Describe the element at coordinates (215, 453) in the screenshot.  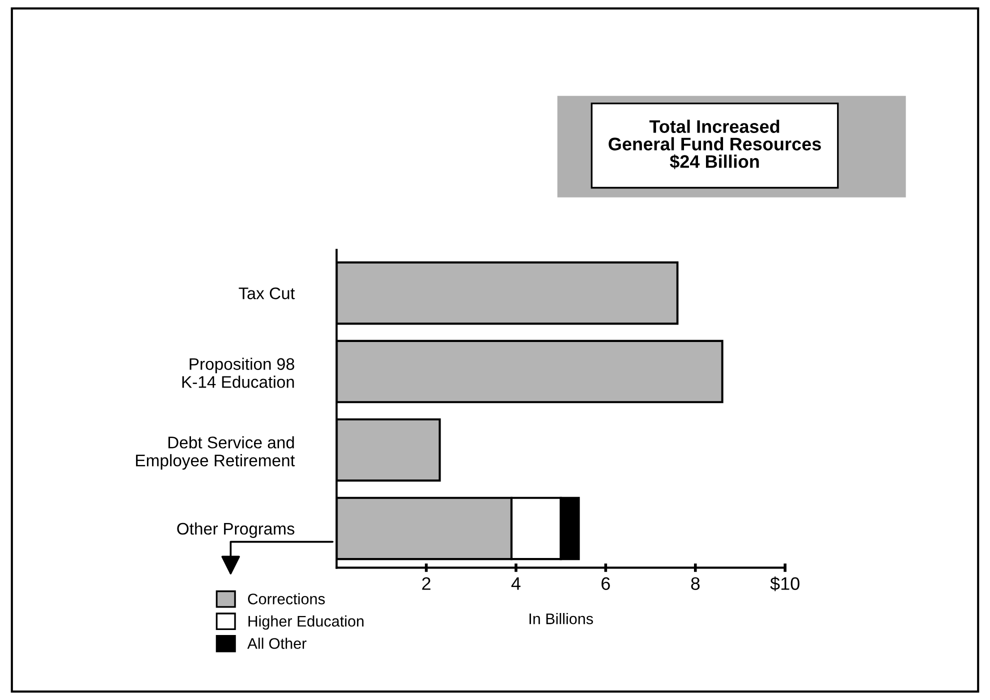
I see `y-tick-label: Debt Service and Employee Retirement` at that location.